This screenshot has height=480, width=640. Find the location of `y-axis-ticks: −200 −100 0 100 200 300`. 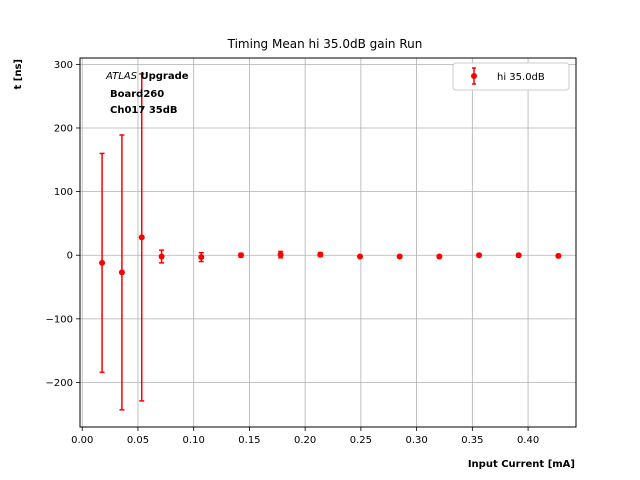

y-axis-ticks: −200 −100 0 100 200 300 is located at coordinates (63, 224).